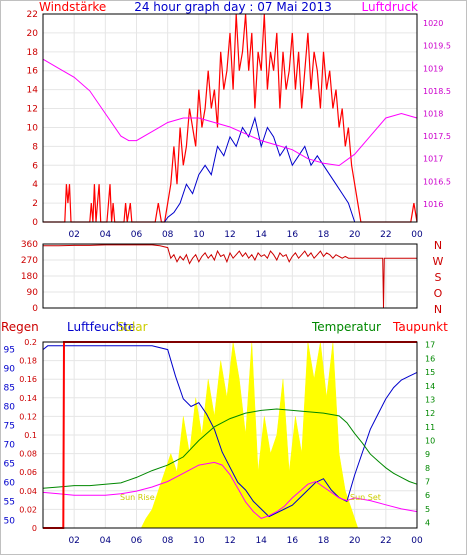 The width and height of the screenshot is (467, 555). I want to click on temperature-y-ticks: 4 5 6 7 8 9 10 11 12 13 14 15 16 17, so click(430, 434).